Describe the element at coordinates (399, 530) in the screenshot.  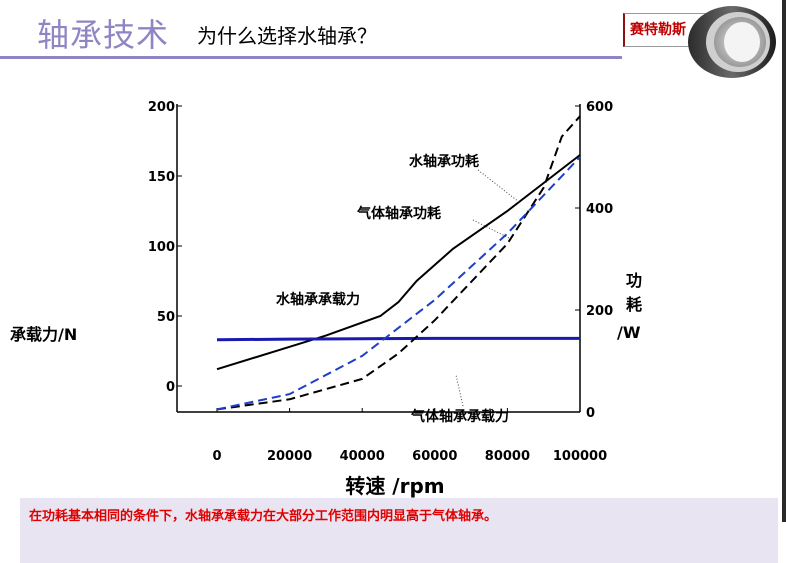
I see `caption-panel: 在功耗基本相同的条件下，水轴承承载力在大部分工作范围内明显高于气体轴承。` at that location.